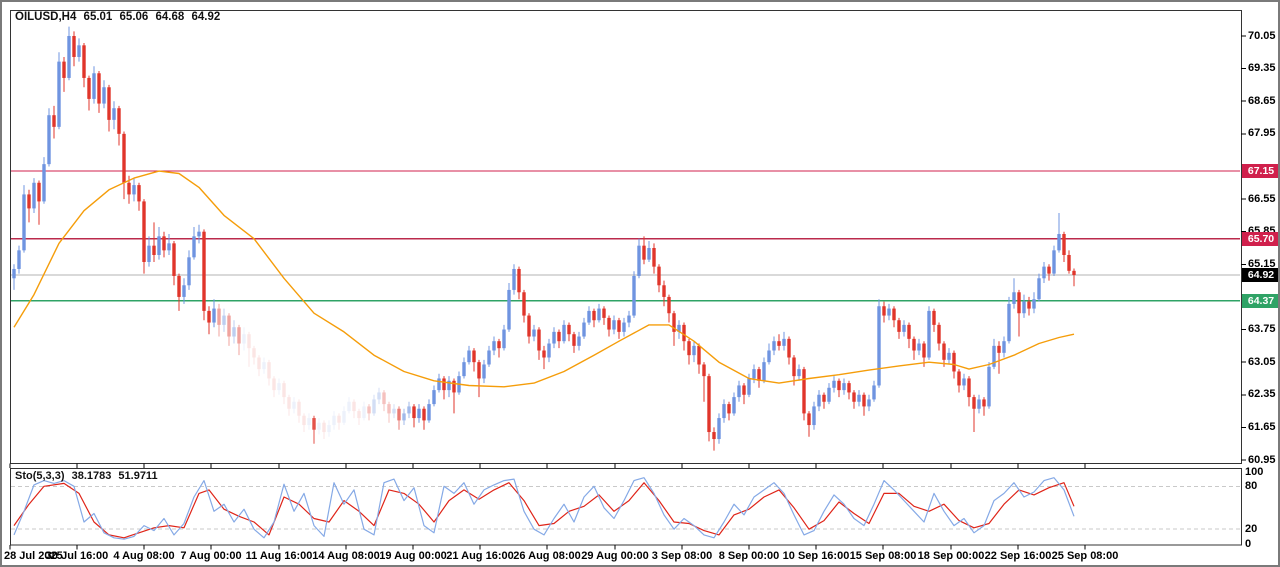 This screenshot has width=1280, height=567. I want to click on price-axis-label: 69.35, so click(1262, 68).